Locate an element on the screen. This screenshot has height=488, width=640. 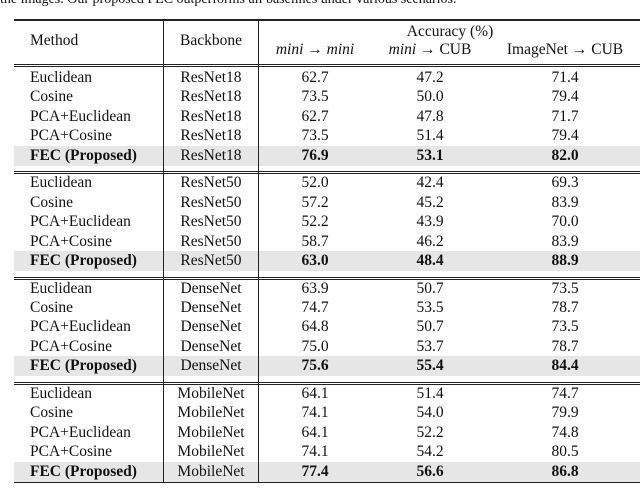
cell: 82.0 is located at coordinates (565, 155).